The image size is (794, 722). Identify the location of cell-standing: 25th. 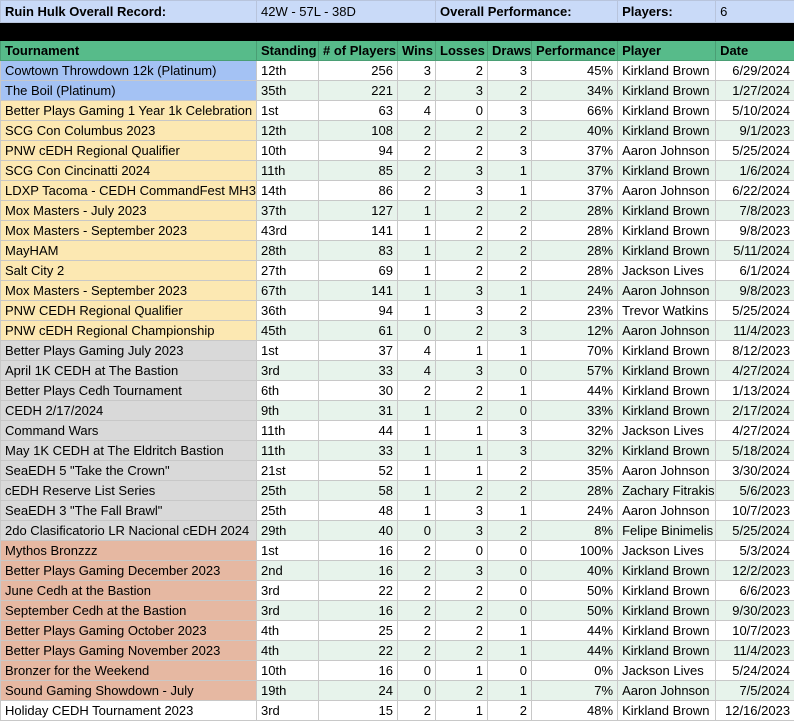
(287, 490).